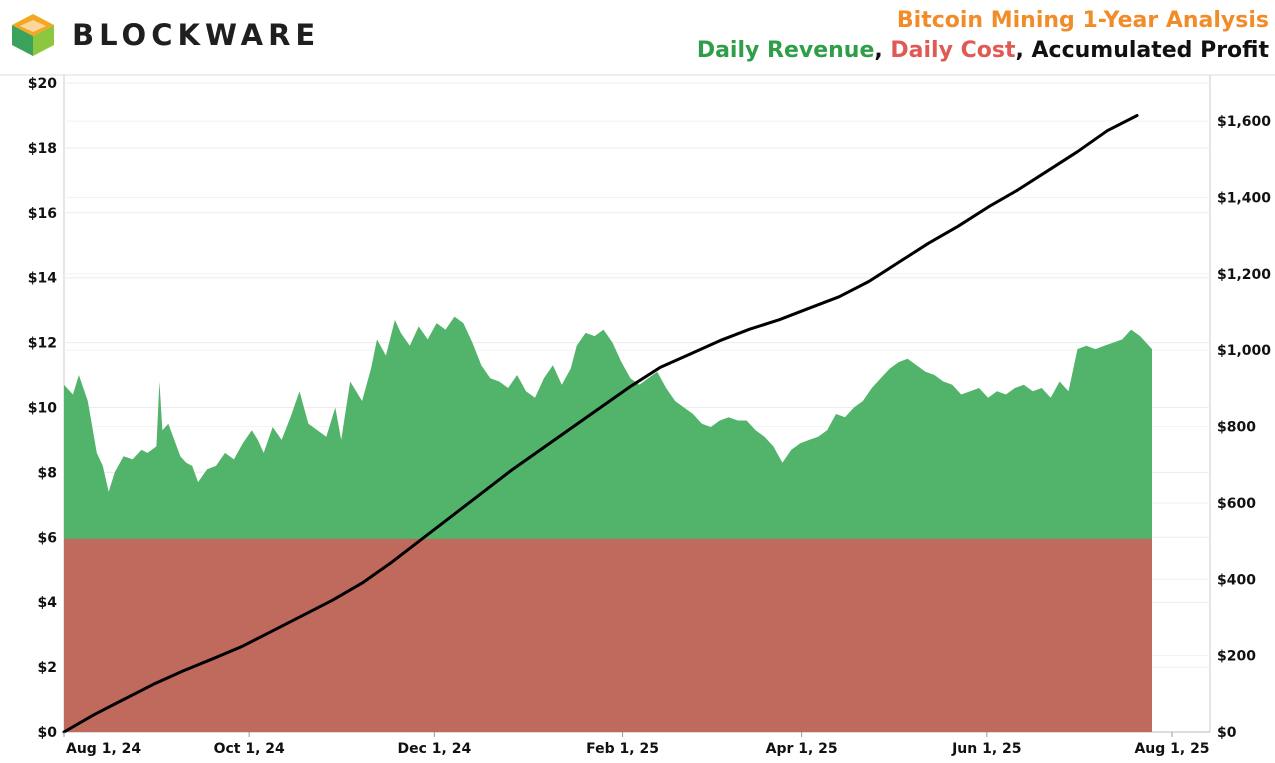 The width and height of the screenshot is (1275, 763). Describe the element at coordinates (48, 733) in the screenshot. I see `y-left-tick-label: $0` at that location.